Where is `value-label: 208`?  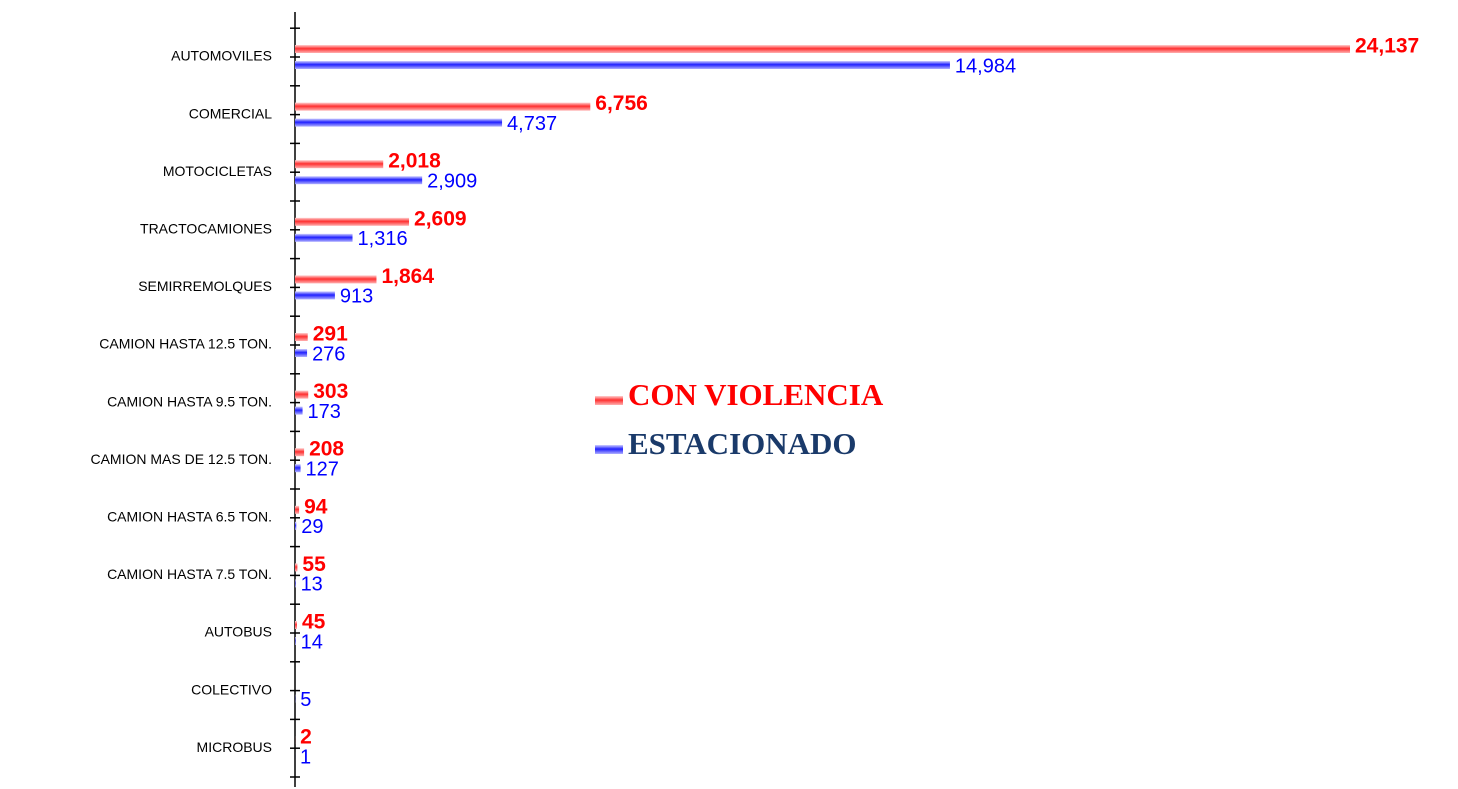
value-label: 208 is located at coordinates (326, 449).